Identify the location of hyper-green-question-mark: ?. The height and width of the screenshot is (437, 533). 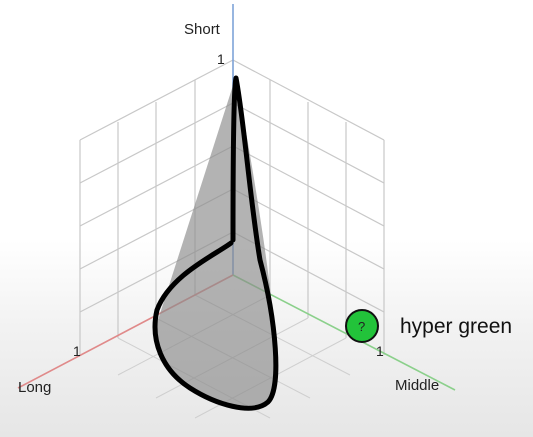
(361, 326).